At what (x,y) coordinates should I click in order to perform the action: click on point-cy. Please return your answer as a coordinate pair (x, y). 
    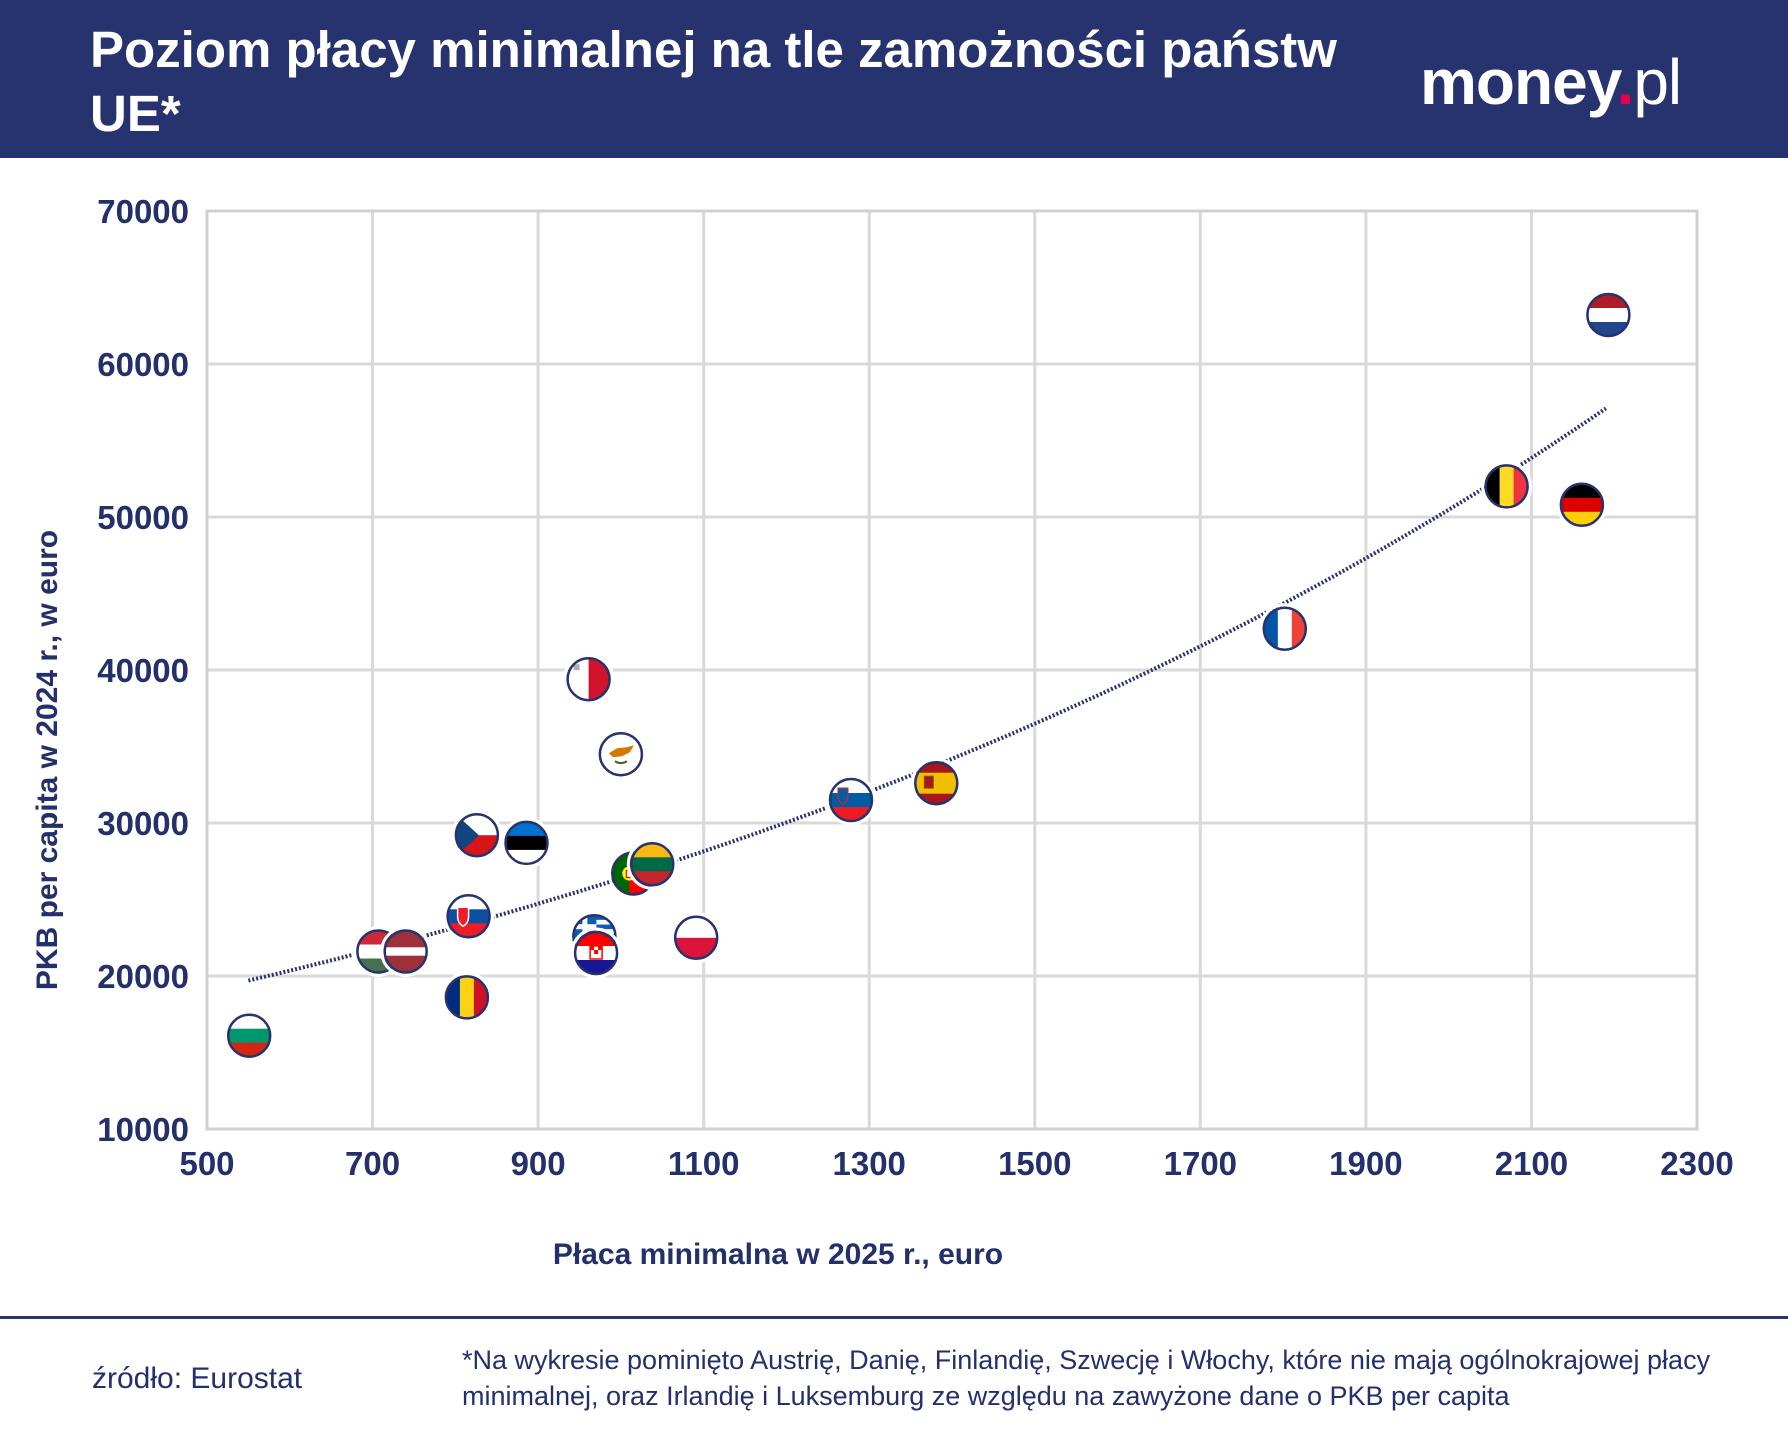
    Looking at the image, I should click on (621, 754).